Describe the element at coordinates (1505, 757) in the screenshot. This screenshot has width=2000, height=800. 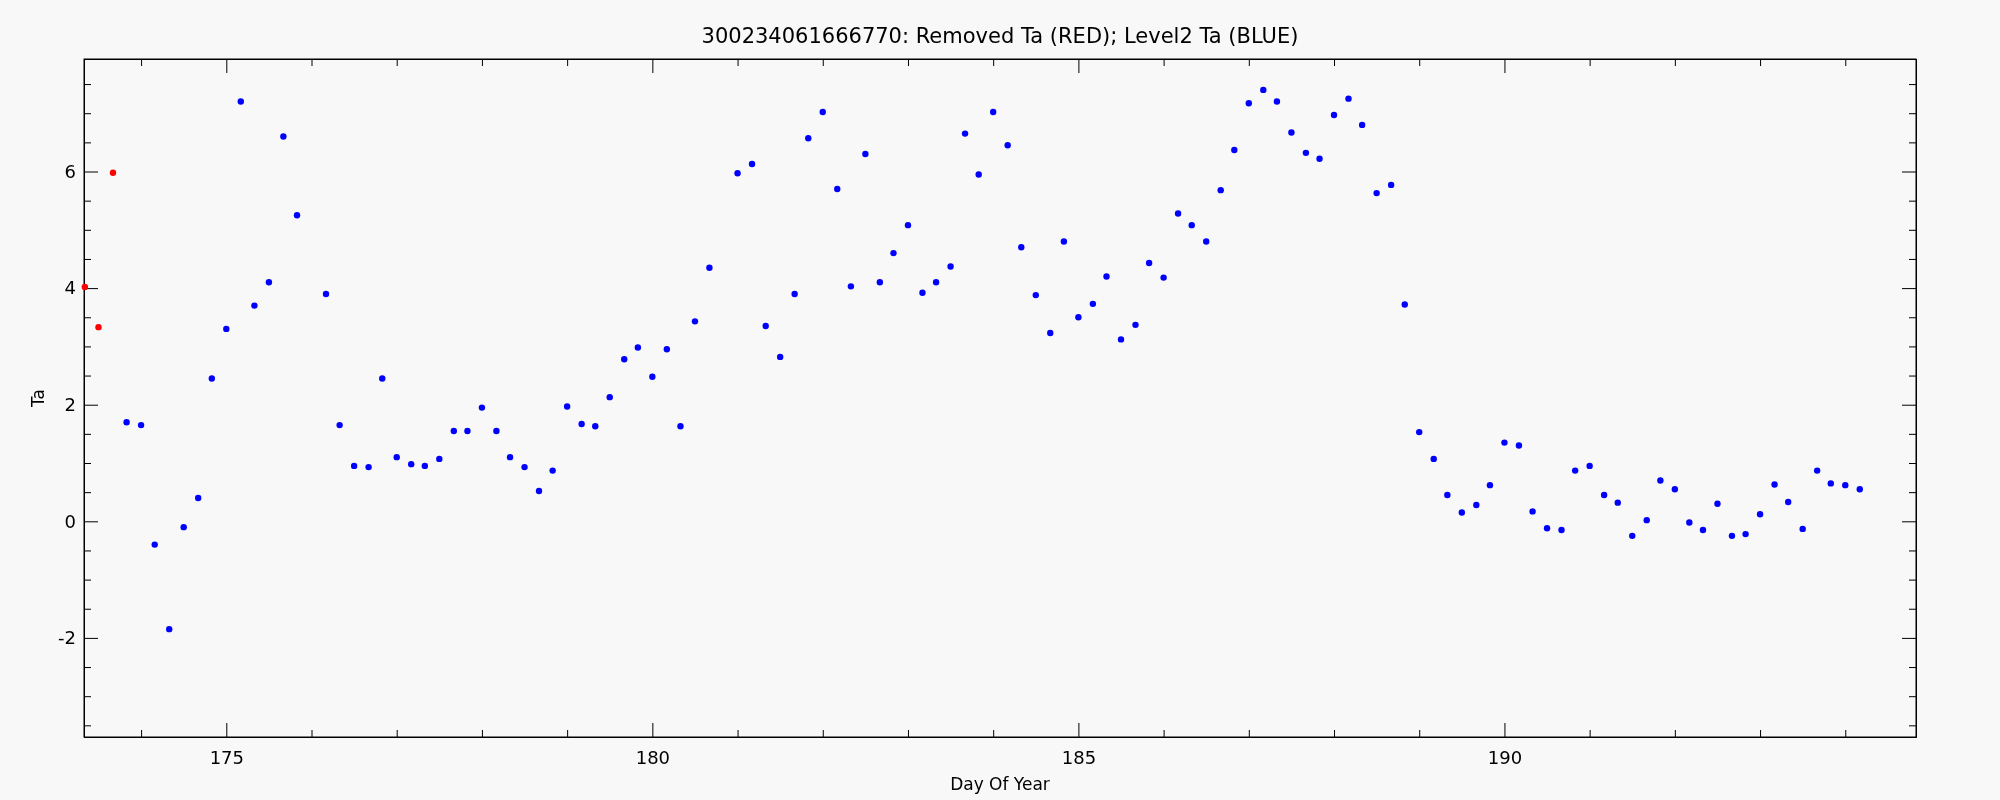
I see `x-tick-label: 190` at that location.